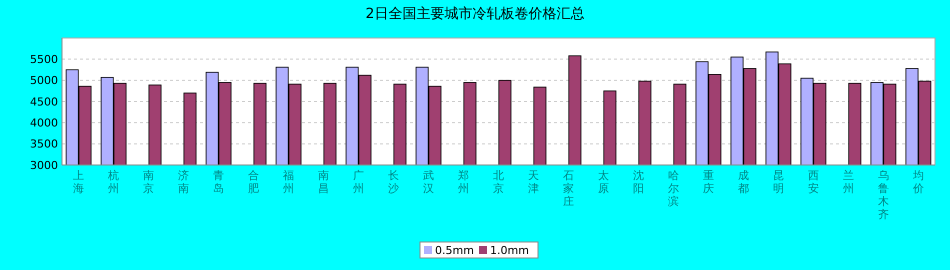 This screenshot has height=270, width=950. What do you see at coordinates (148, 182) in the screenshot?
I see `x-tick-label: 南京` at bounding box center [148, 182].